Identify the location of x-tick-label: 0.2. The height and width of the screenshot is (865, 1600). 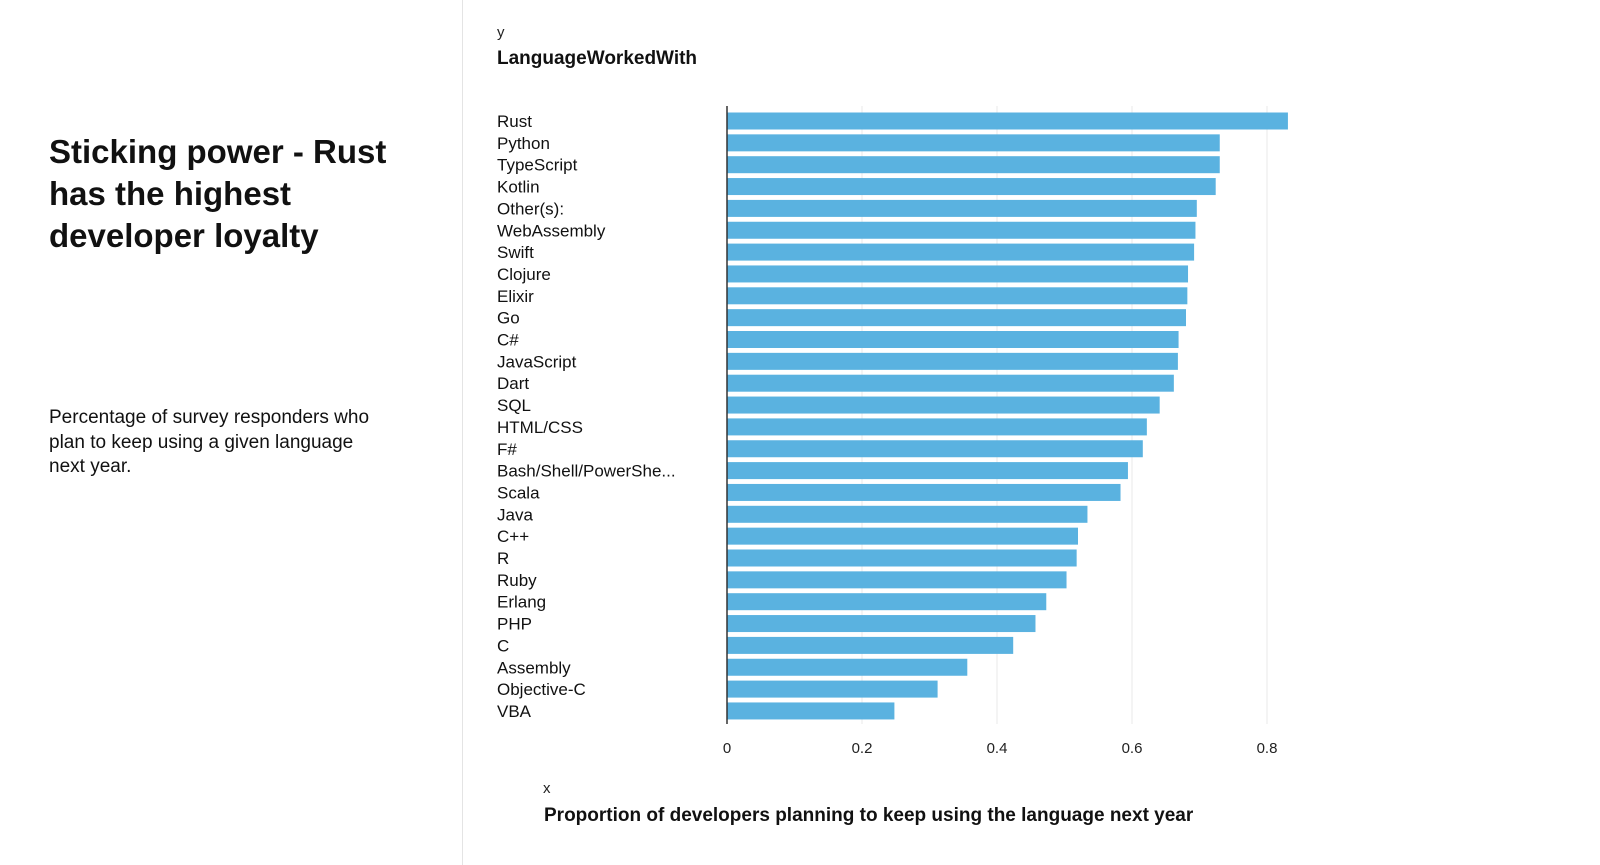
(862, 748).